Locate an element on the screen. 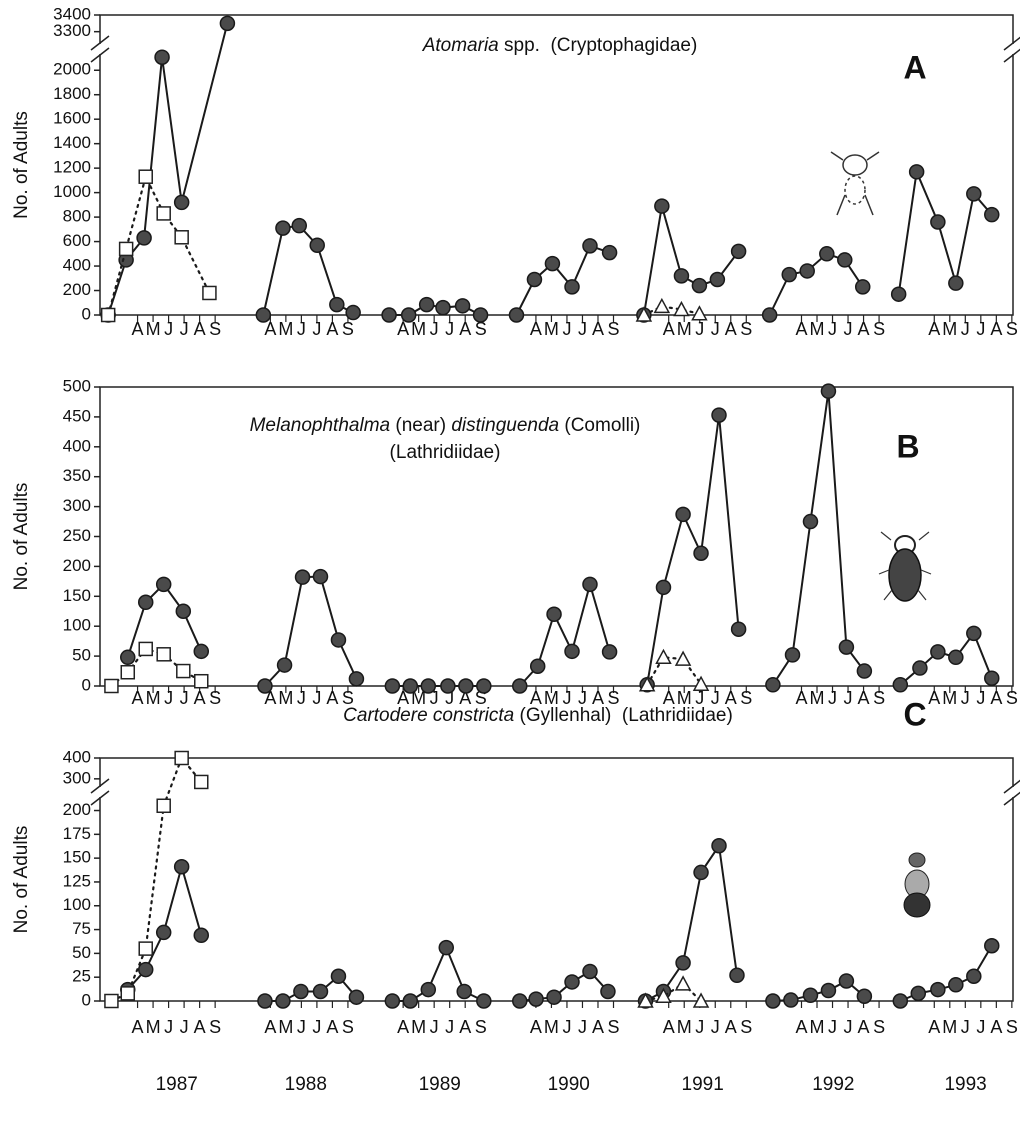 This screenshot has width=1020, height=1136. title-part: Cartodere constricta is located at coordinates (428, 715).